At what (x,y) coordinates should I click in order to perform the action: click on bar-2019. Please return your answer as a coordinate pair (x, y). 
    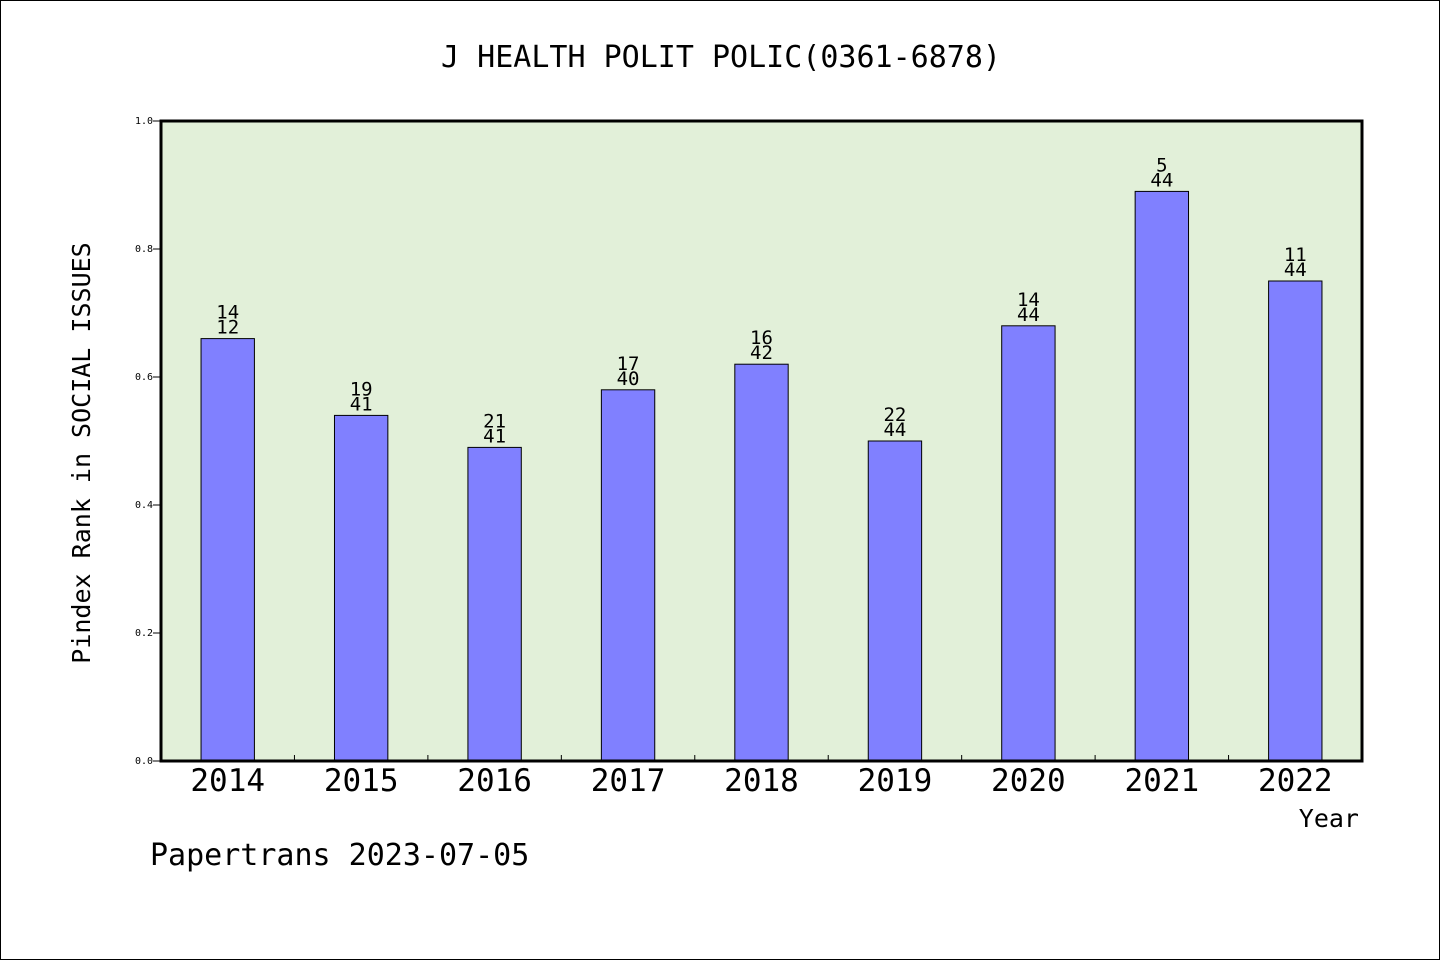
    Looking at the image, I should click on (895, 601).